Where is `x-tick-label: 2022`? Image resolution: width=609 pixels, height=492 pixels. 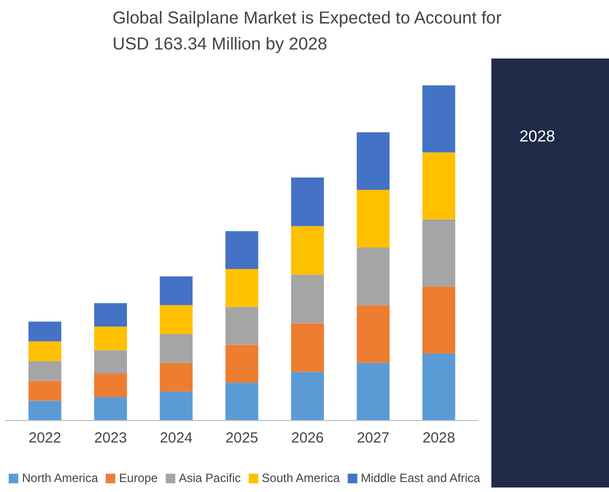 x-tick-label: 2022 is located at coordinates (45, 438).